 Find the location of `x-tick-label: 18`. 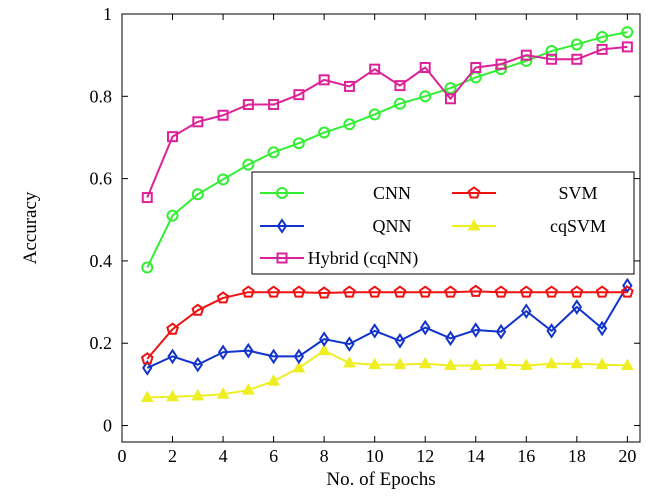

x-tick-label: 18 is located at coordinates (577, 456).